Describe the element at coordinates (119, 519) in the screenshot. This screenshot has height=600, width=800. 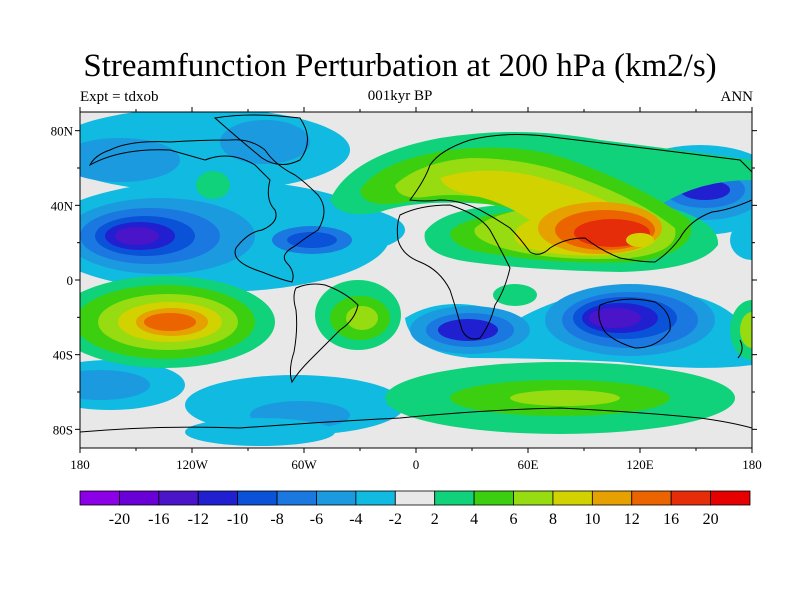
I see `colorbar-label: -20` at that location.